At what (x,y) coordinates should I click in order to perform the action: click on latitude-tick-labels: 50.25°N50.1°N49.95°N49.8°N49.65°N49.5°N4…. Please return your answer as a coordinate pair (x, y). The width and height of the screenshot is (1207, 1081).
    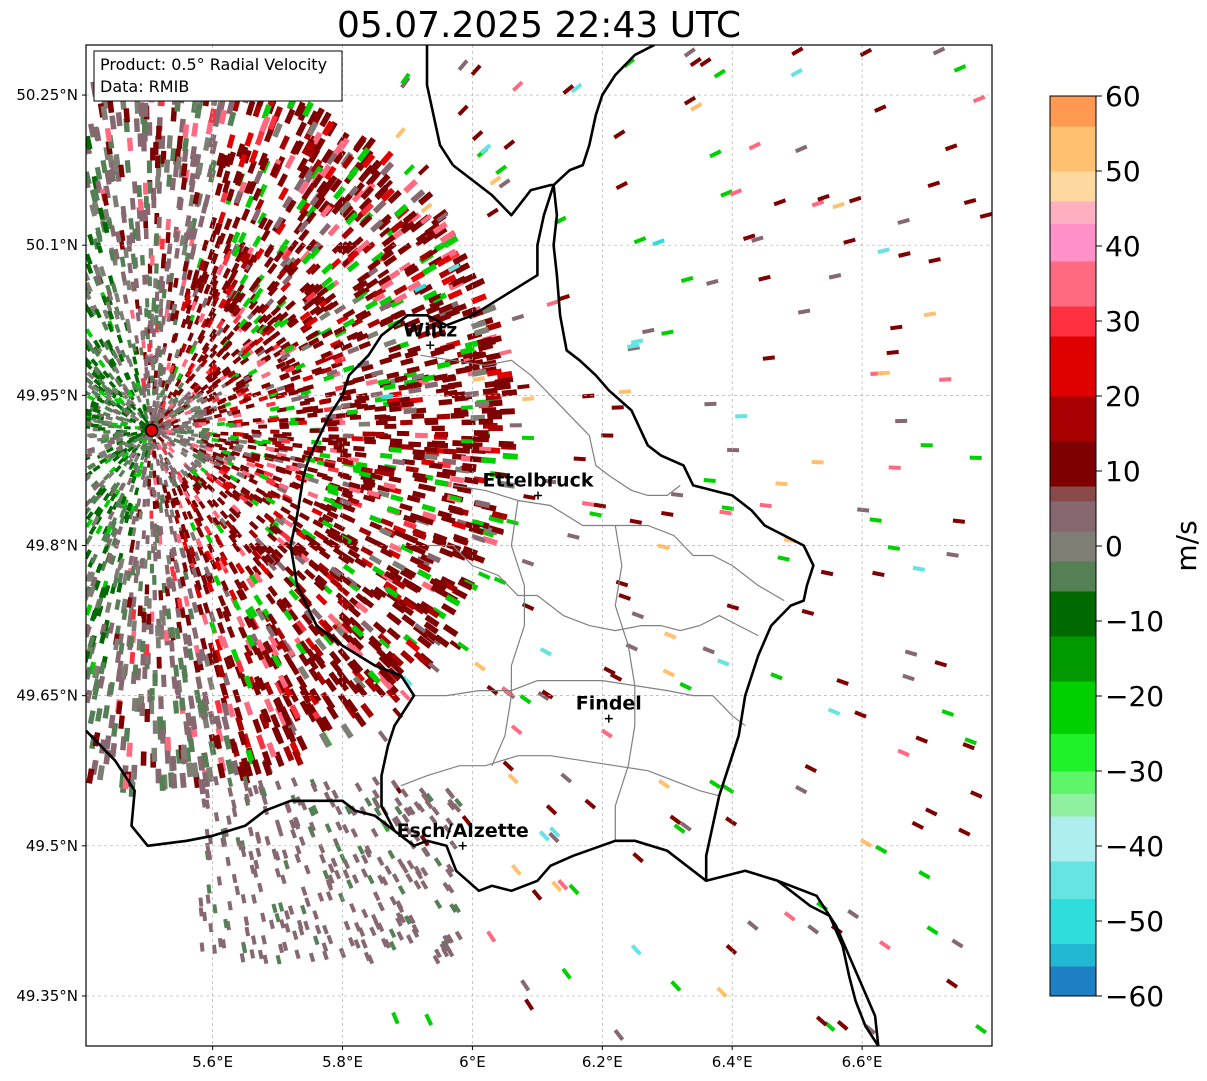
    Looking at the image, I should click on (51, 545).